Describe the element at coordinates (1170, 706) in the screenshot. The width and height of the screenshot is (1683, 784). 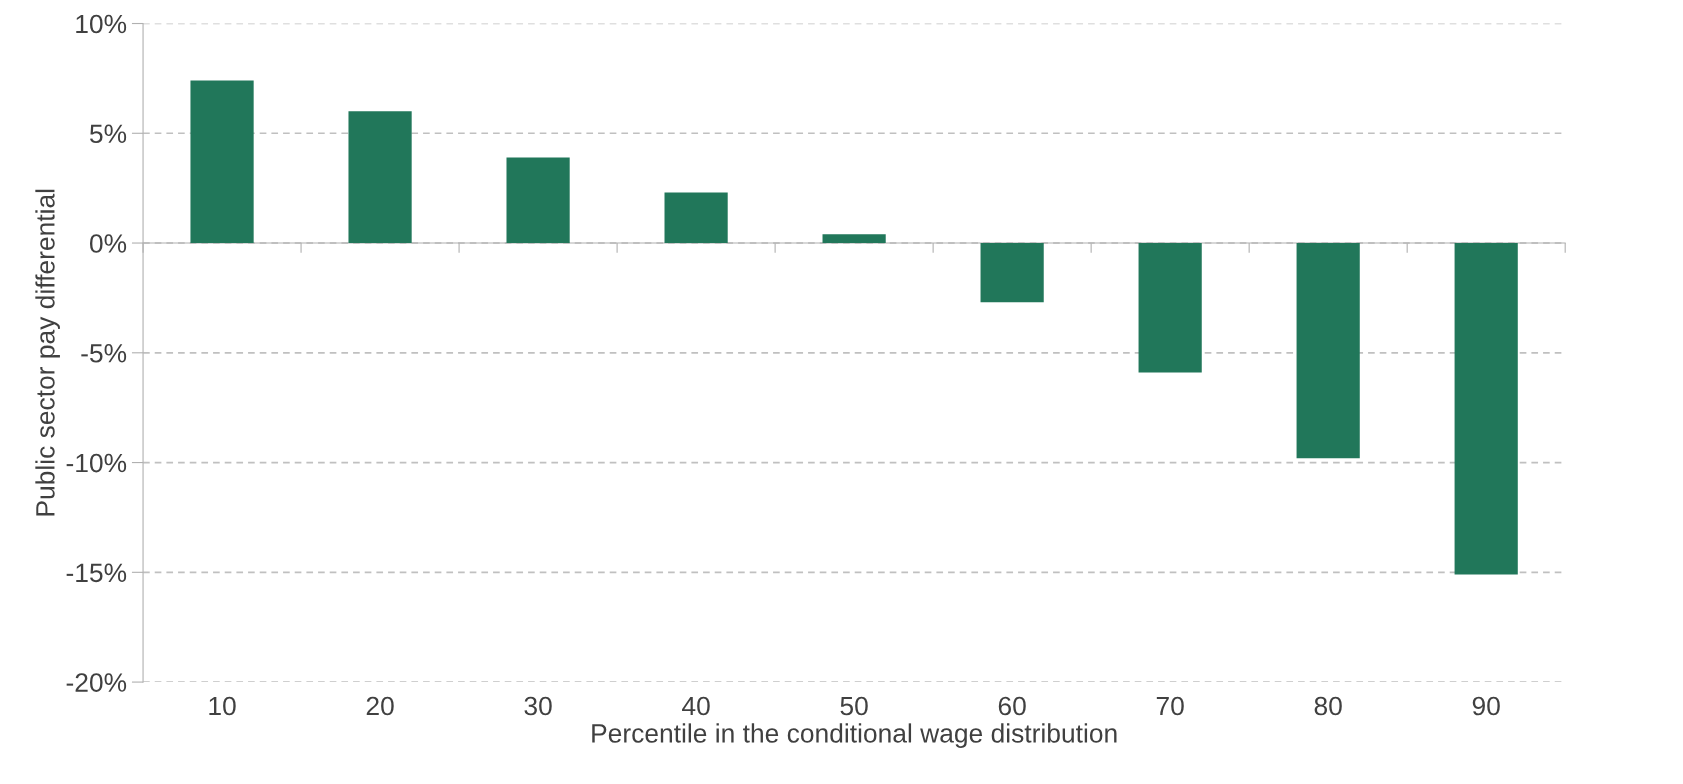
I see `x-tick-label: 70` at that location.